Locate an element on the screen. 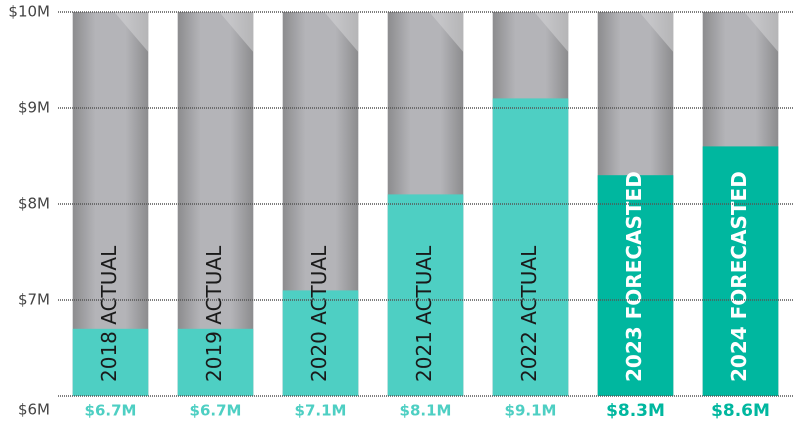 The height and width of the screenshot is (423, 793). category-label: 2018 ACTUAL is located at coordinates (109, 313).